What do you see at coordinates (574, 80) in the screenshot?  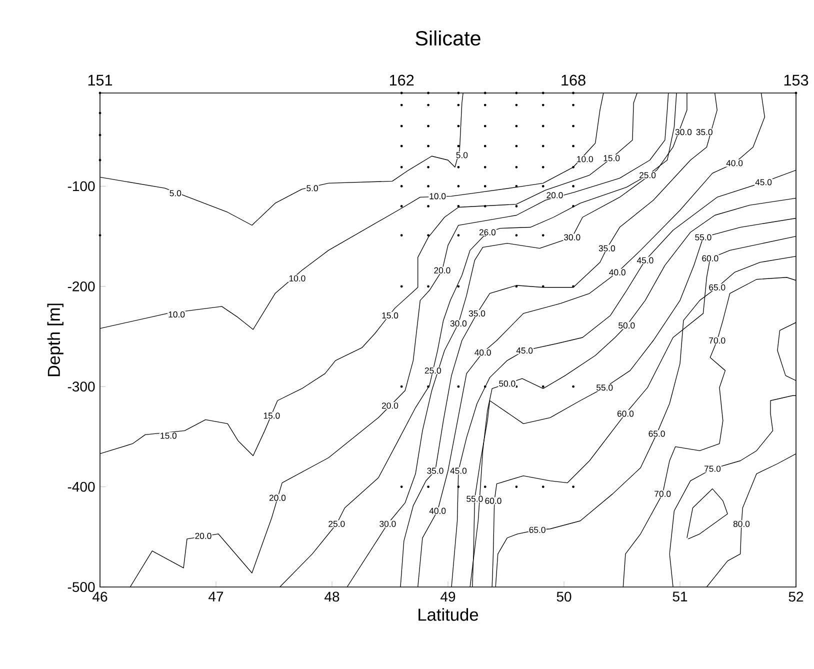 I see `annotation: 168` at bounding box center [574, 80].